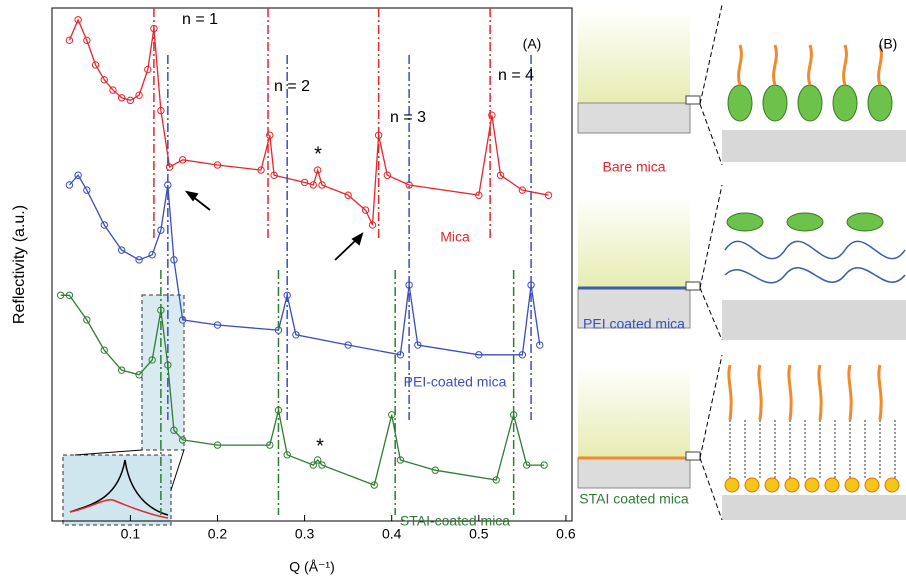 Image resolution: width=906 pixels, height=584 pixels. I want to click on row-pei, so click(741, 262).